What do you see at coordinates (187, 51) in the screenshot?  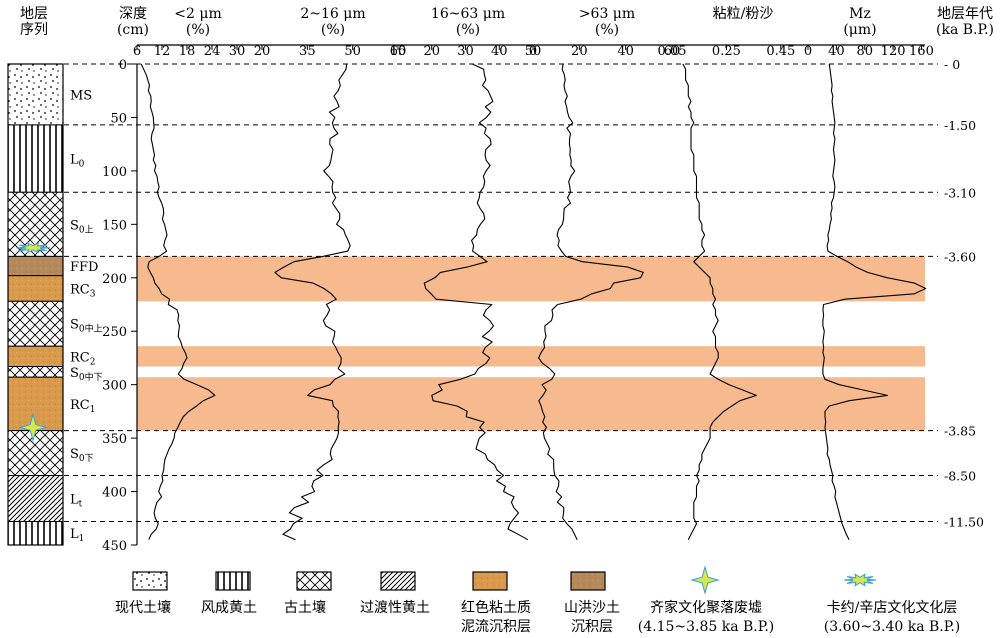 I see `panel-0-tick-label-2: 18` at bounding box center [187, 51].